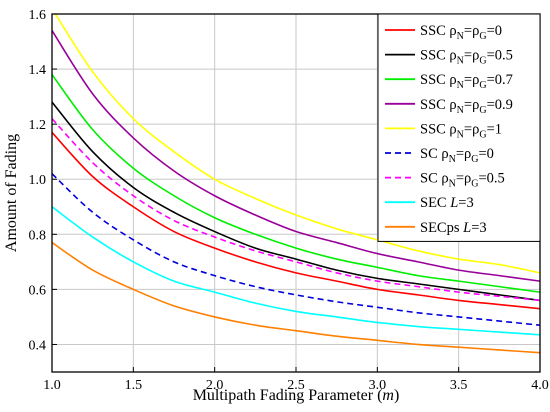 This screenshot has height=412, width=550. Describe the element at coordinates (134, 385) in the screenshot. I see `x-tick-label: 1.5` at that location.